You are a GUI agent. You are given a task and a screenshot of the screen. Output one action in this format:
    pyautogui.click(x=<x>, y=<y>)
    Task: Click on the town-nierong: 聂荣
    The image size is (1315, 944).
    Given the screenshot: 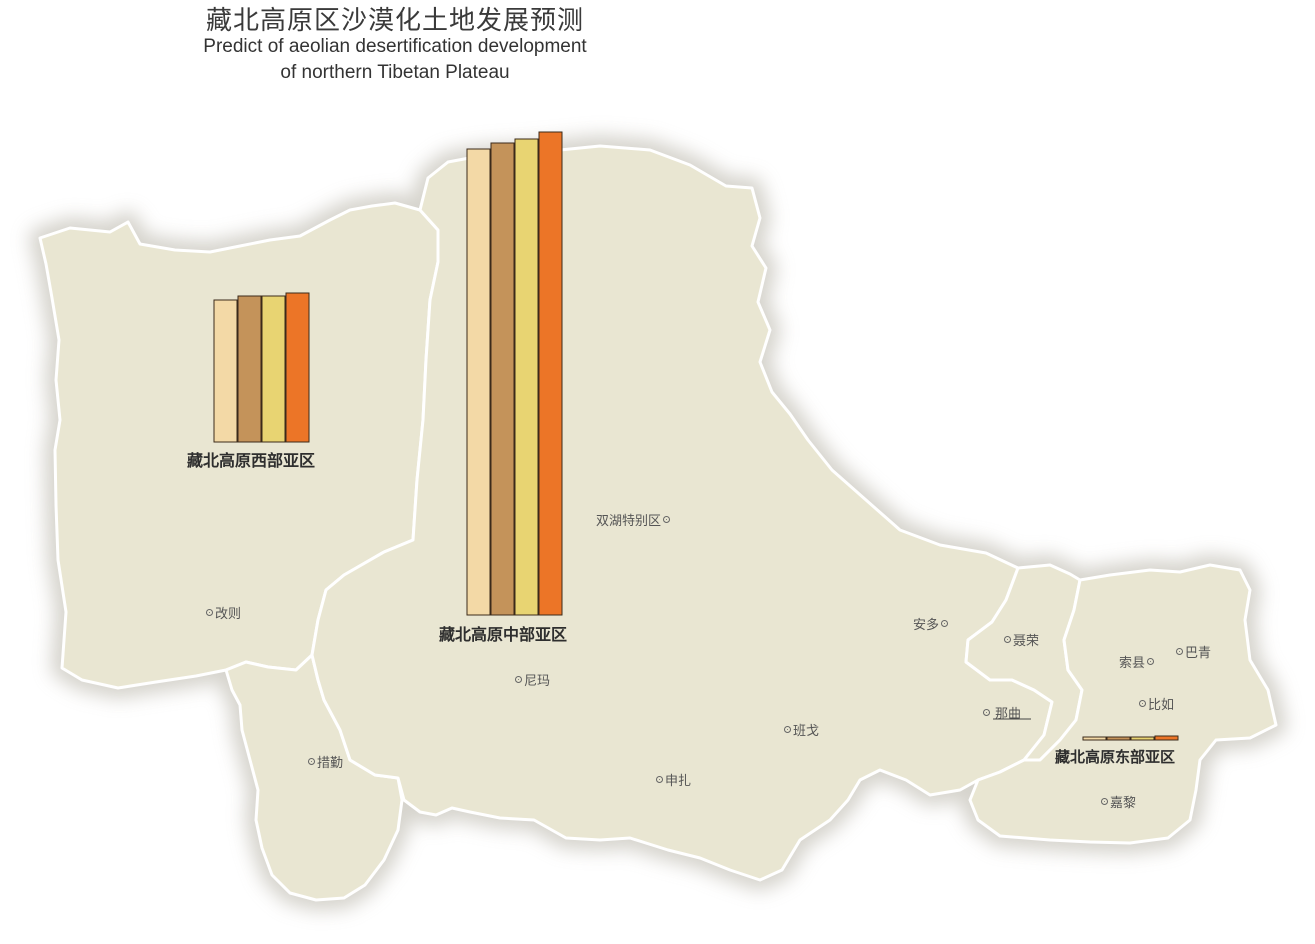 What is the action you would take?
    pyautogui.click(x=1020, y=639)
    